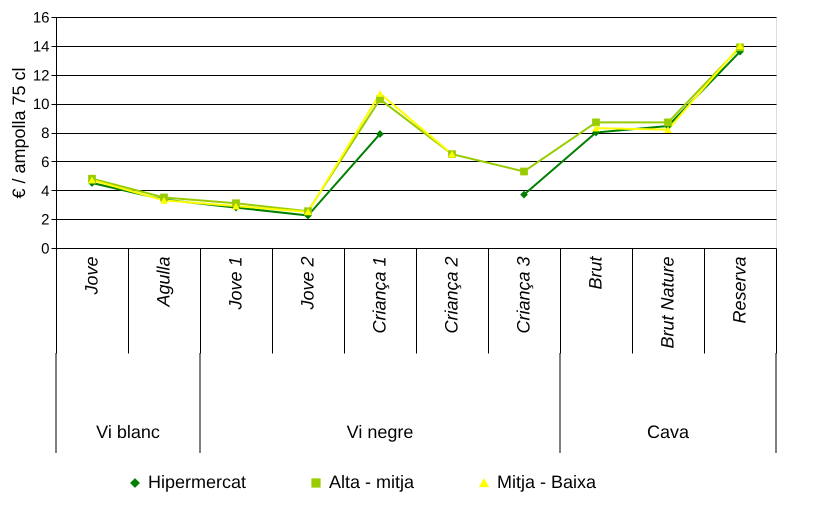 The width and height of the screenshot is (825, 522). What do you see at coordinates (41, 75) in the screenshot?
I see `y-tick-label: 12` at bounding box center [41, 75].